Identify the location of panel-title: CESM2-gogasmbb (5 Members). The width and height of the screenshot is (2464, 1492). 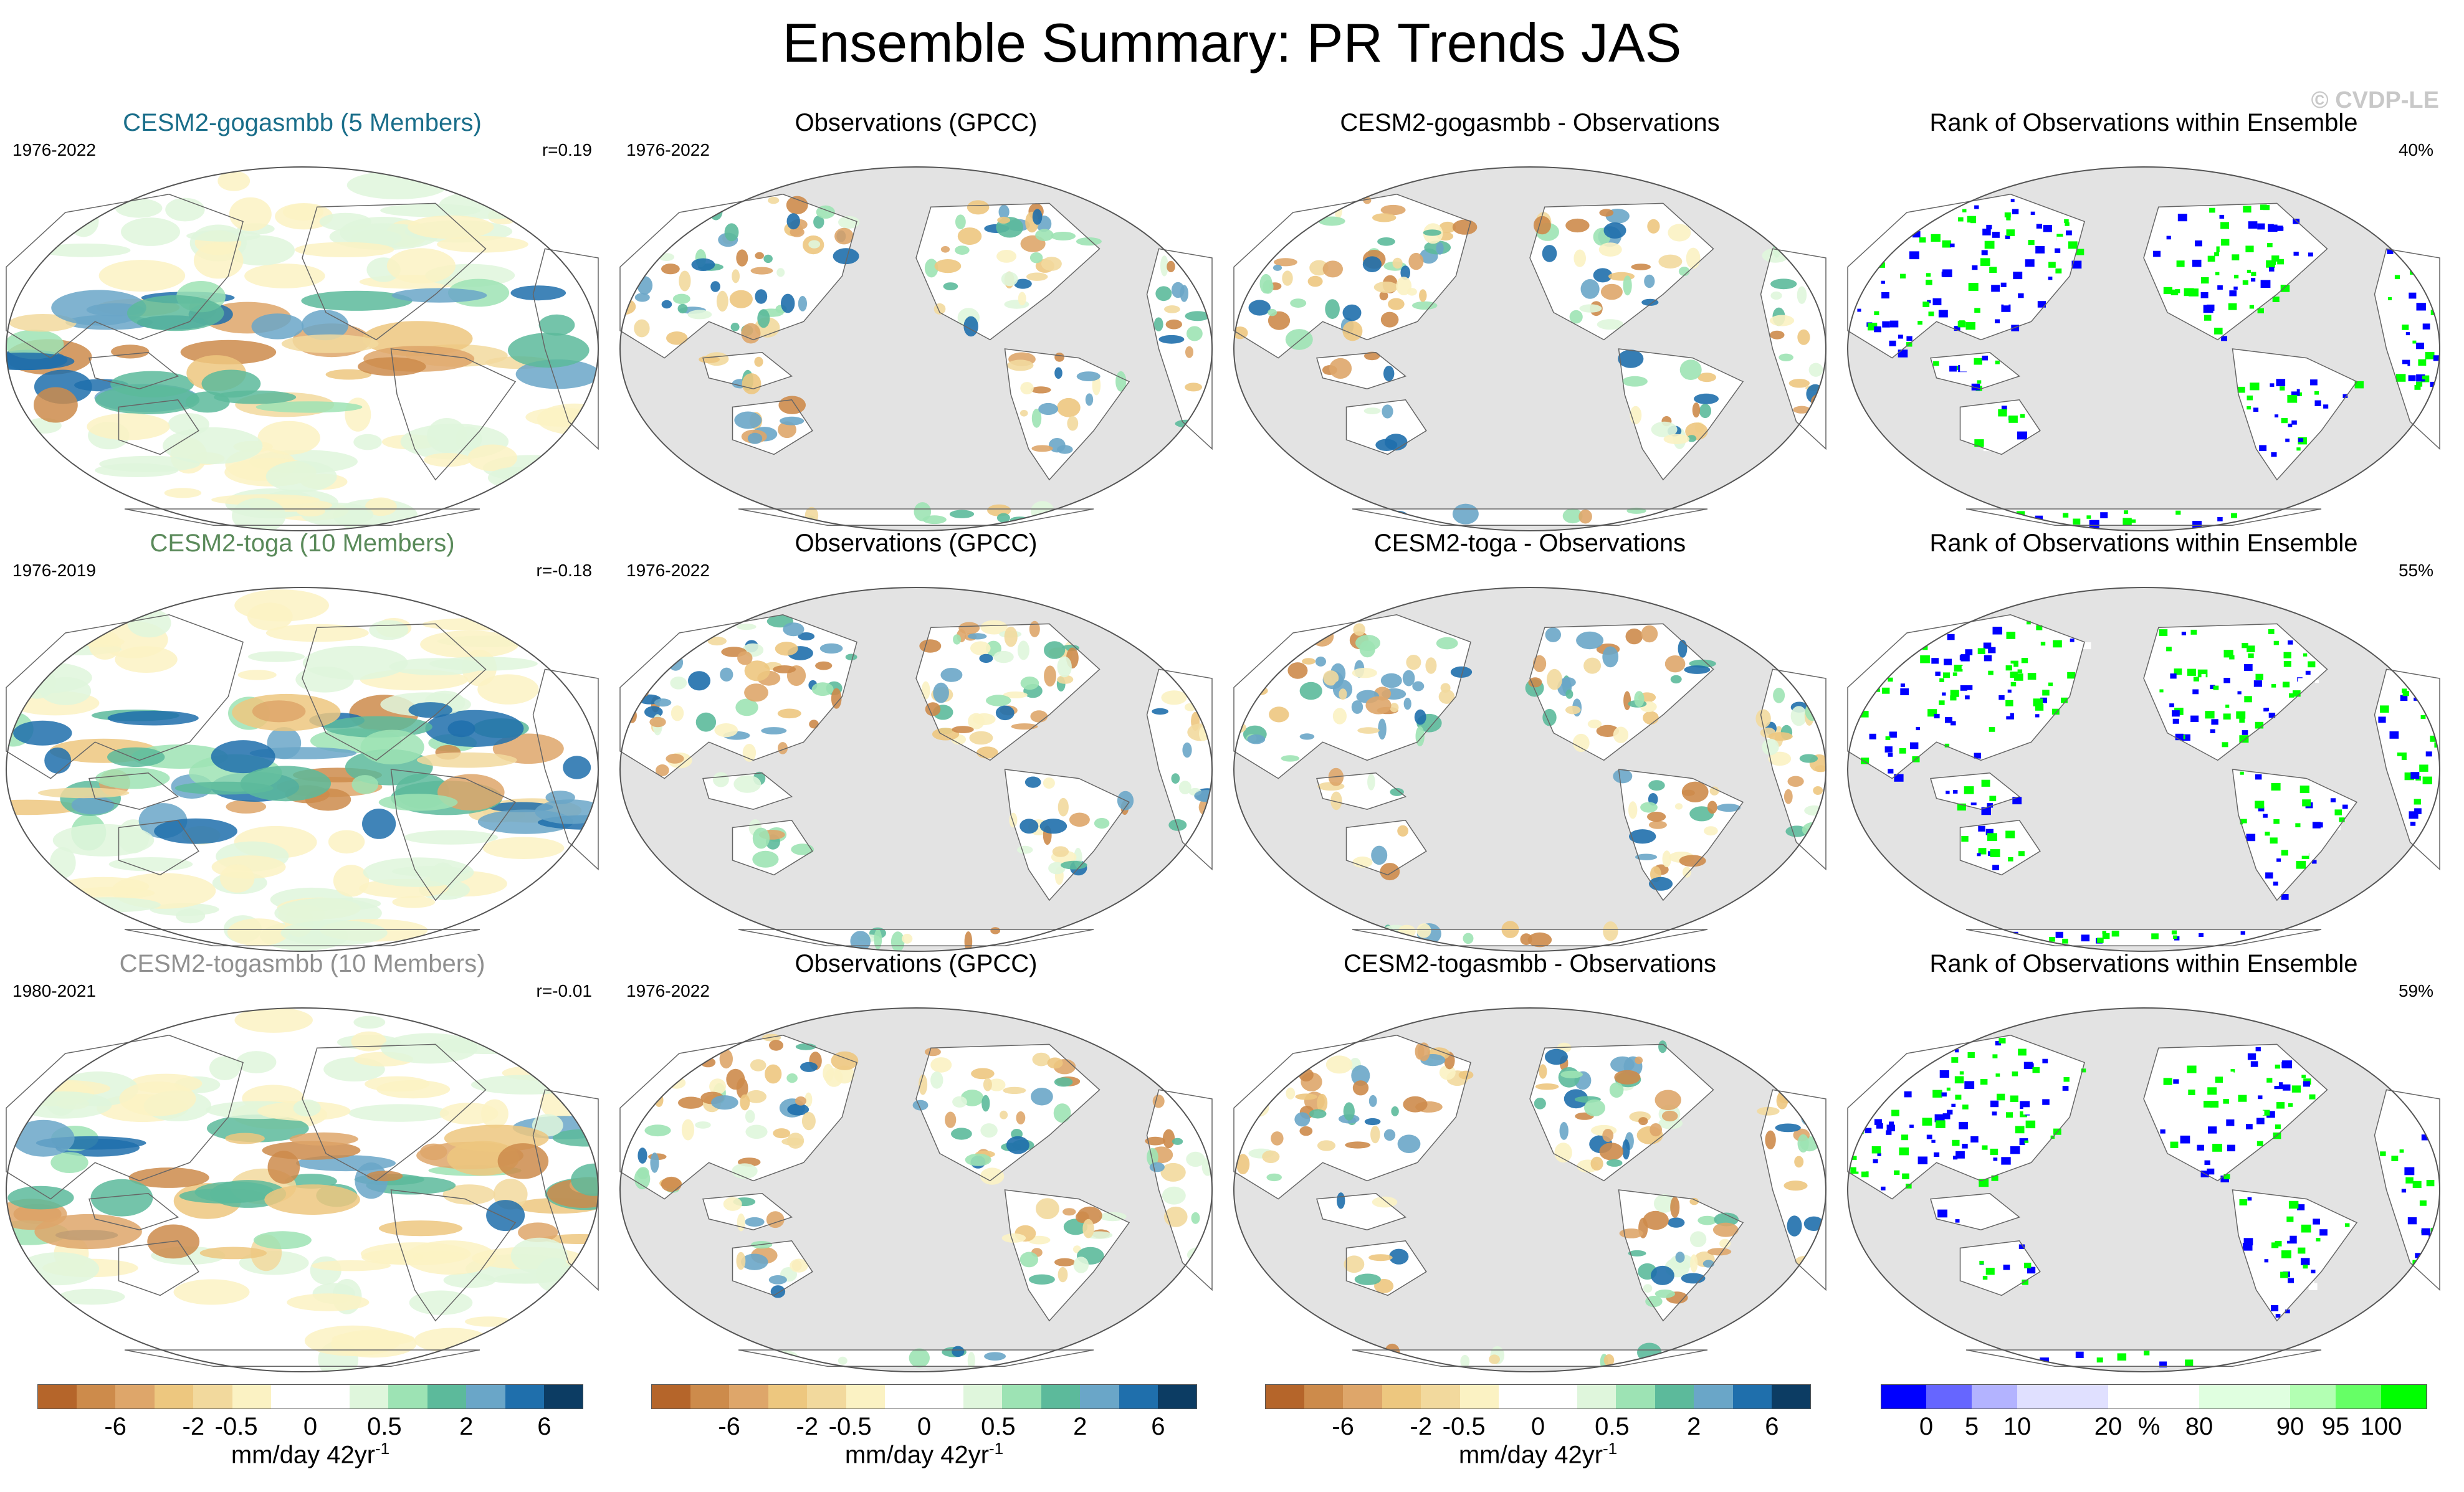
(302, 122).